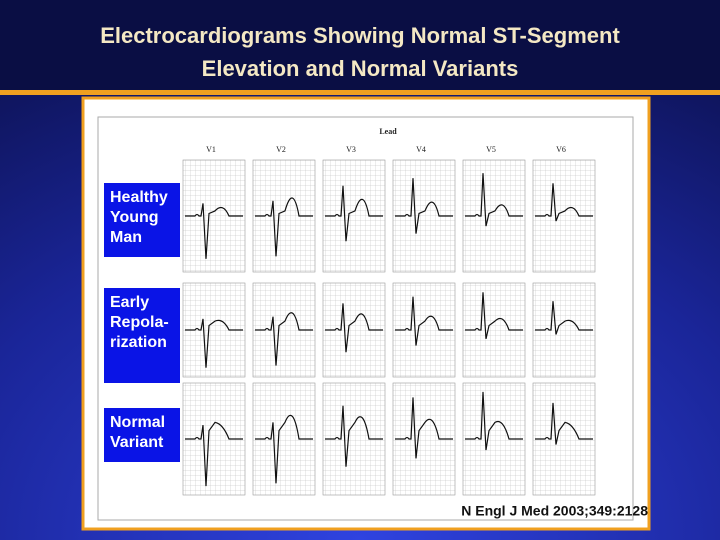 The image size is (720, 540). I want to click on lead-heading: Lead, so click(388, 131).